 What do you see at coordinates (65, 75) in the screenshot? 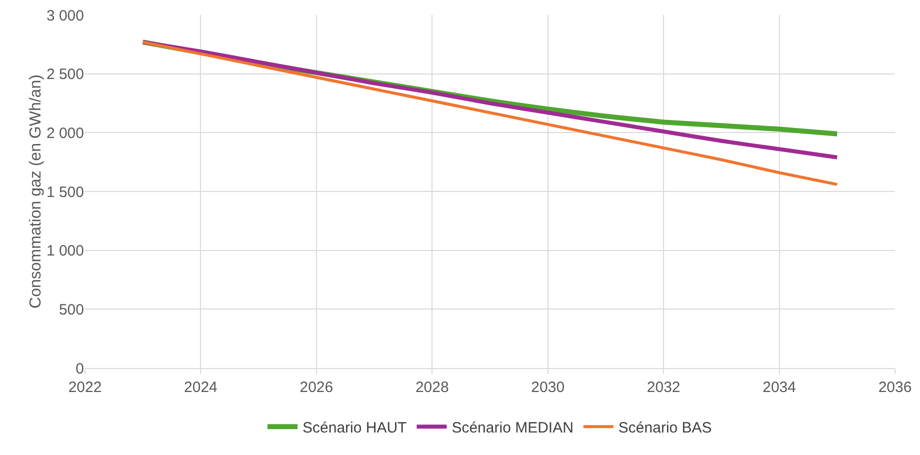
I see `y-tick-label: 2 500` at bounding box center [65, 75].